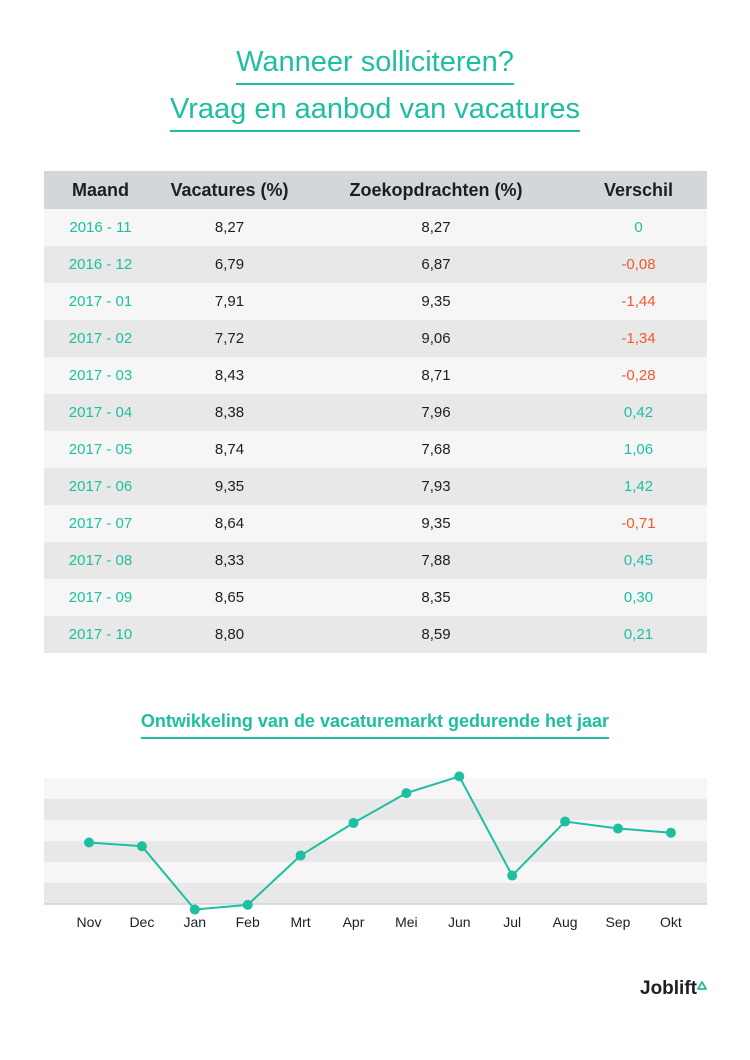  Describe the element at coordinates (379, 922) in the screenshot. I see `x-axis-tick-labels: Nov Dec Jan Feb Mrt Apr Mei Jun Jul Aug Sep Okt` at that location.